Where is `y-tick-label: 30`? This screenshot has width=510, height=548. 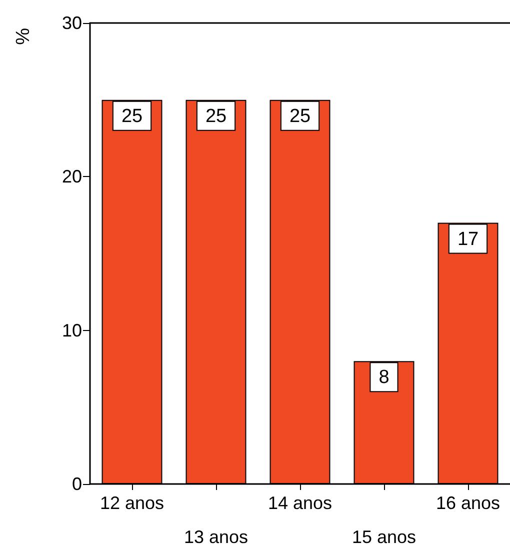 y-tick-label: 30 is located at coordinates (72, 23).